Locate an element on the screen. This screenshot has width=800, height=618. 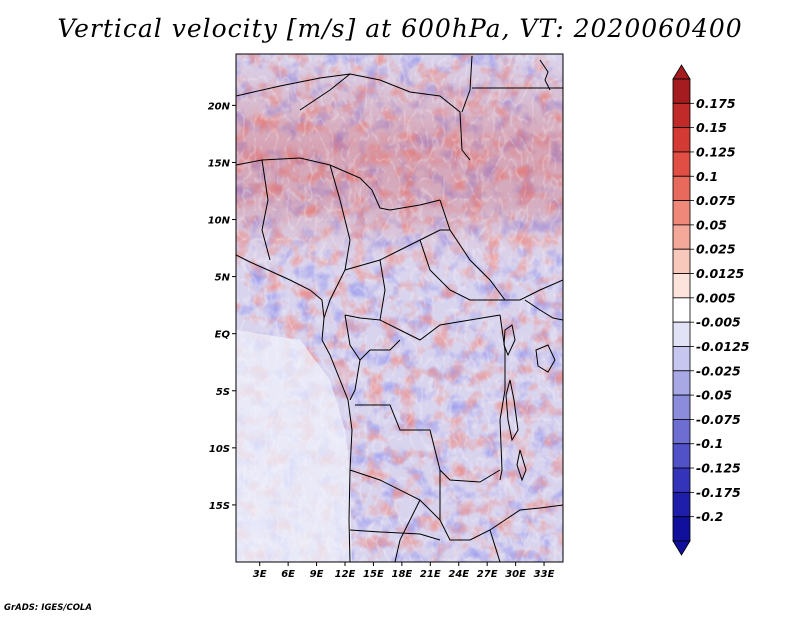
colorbar-bottom-arrow is located at coordinates (681, 548).